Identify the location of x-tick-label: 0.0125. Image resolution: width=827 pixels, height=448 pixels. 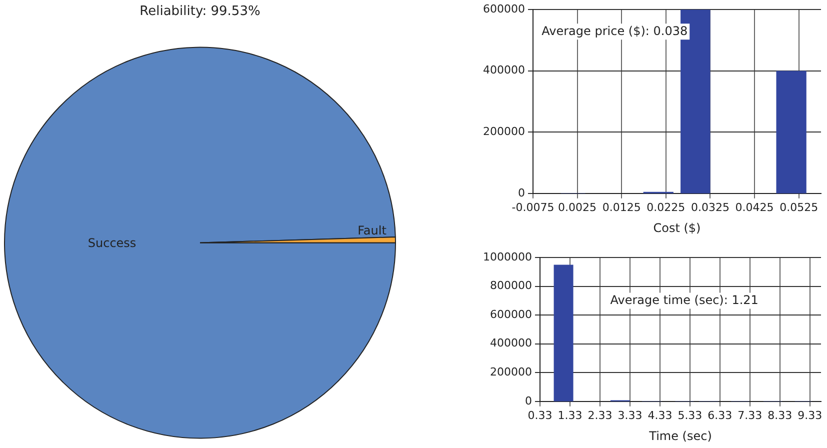
(621, 207).